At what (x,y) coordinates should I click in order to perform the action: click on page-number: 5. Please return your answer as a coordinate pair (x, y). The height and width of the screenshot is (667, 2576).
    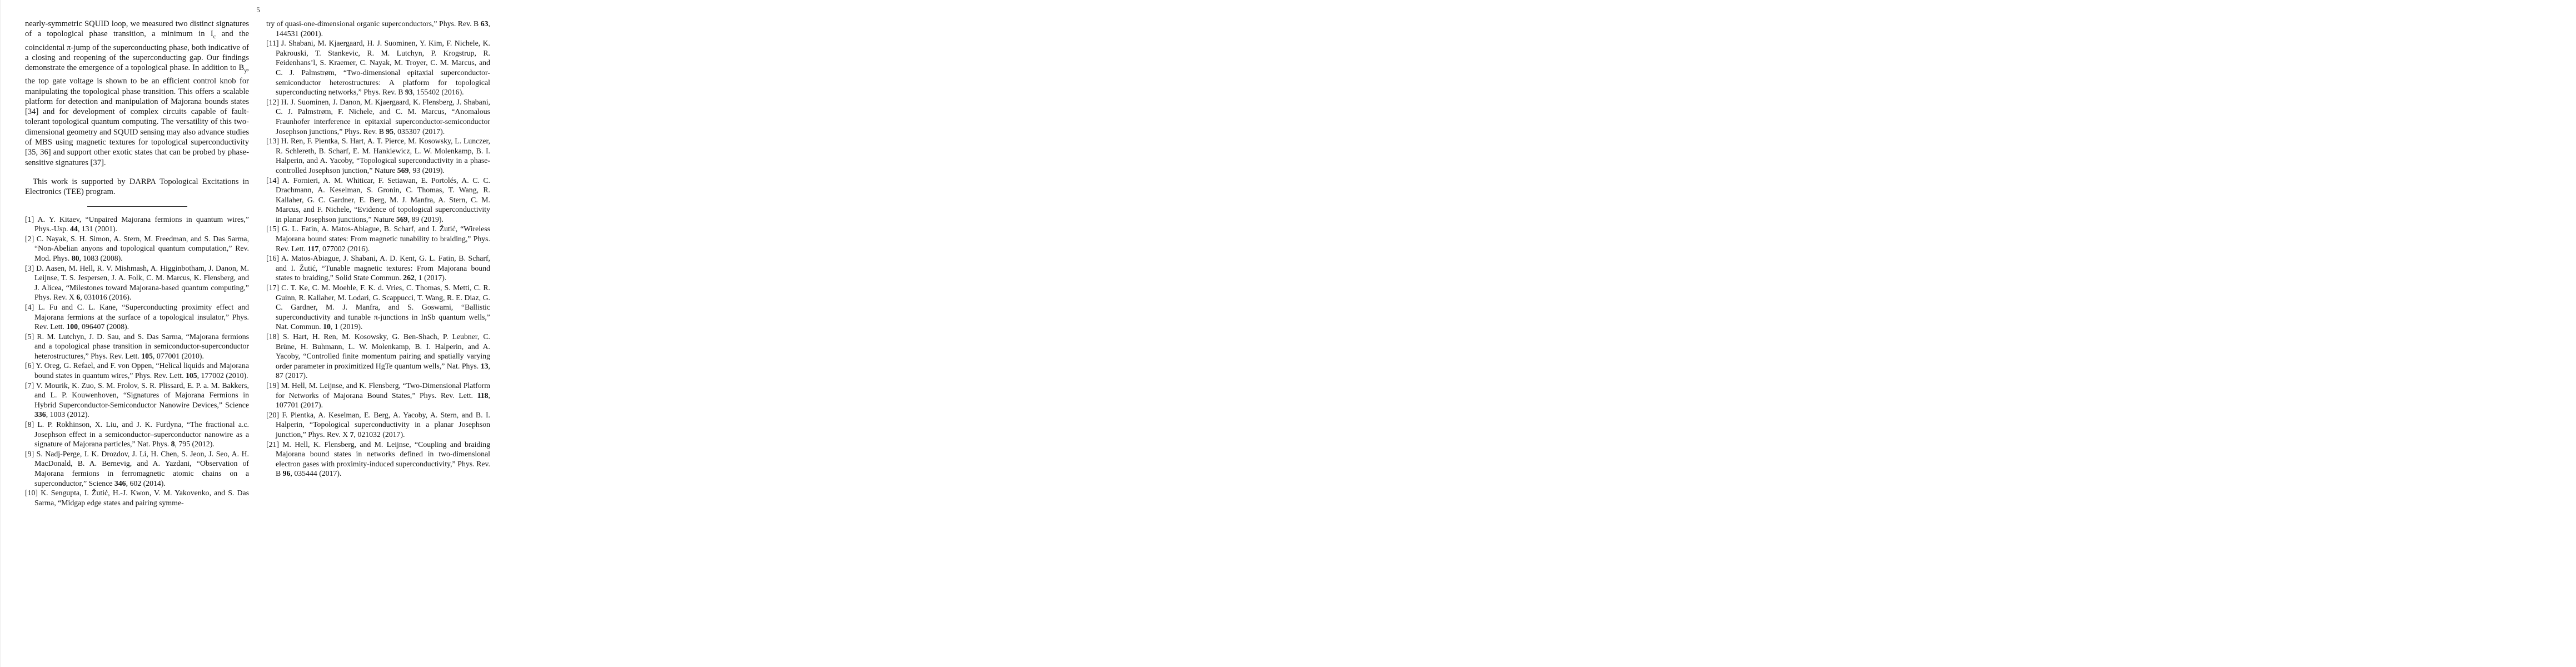
    Looking at the image, I should click on (258, 10).